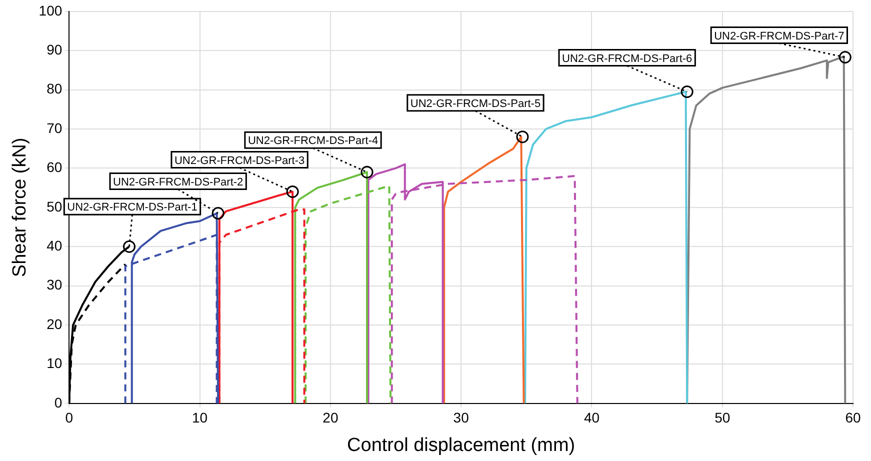 The image size is (871, 461). Describe the element at coordinates (54, 88) in the screenshot. I see `y-tick-label: 80` at that location.